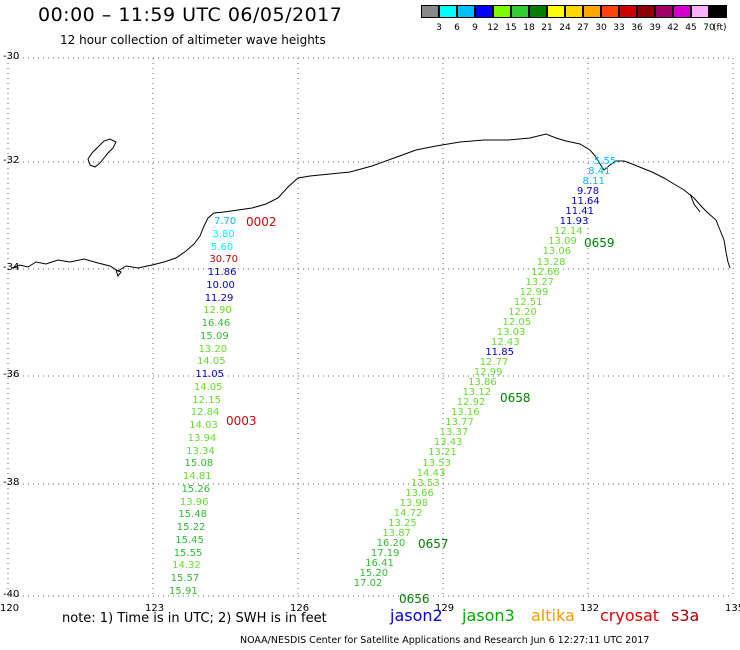 Image resolution: width=740 pixels, height=650 pixels. Describe the element at coordinates (222, 247) in the screenshot. I see `wave-height-value: 5.60` at that location.